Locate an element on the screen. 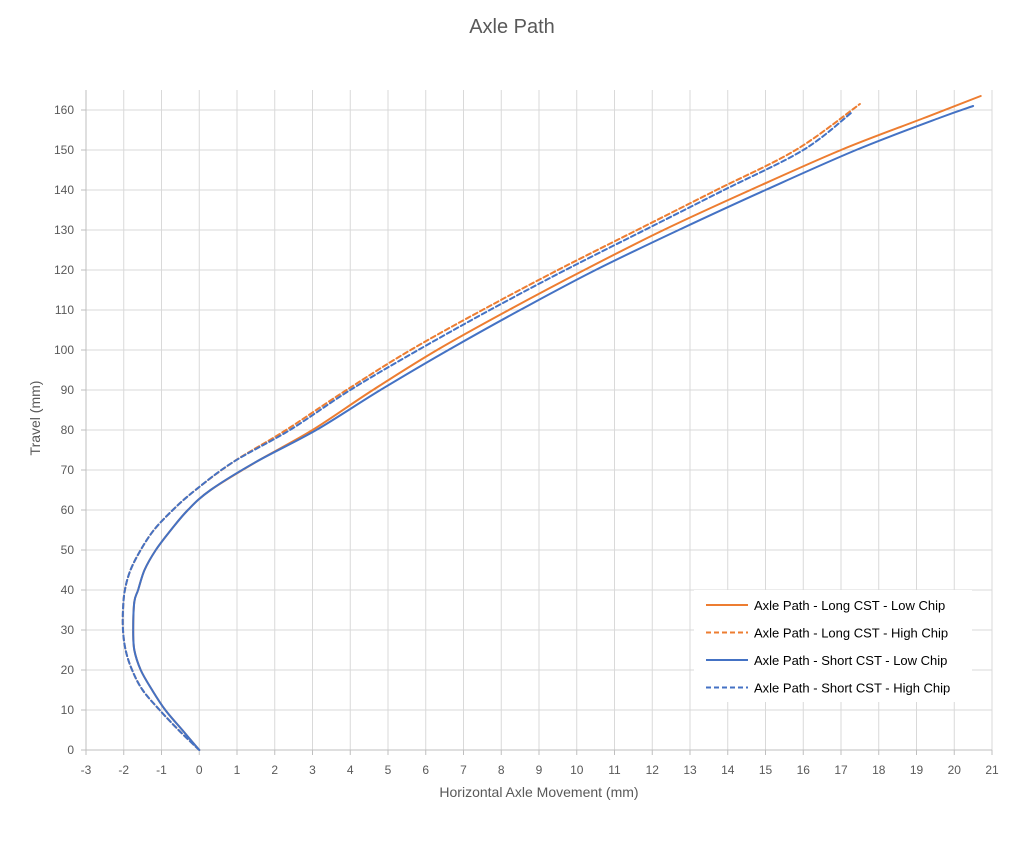  y-tick-label: 60 is located at coordinates (68, 510).